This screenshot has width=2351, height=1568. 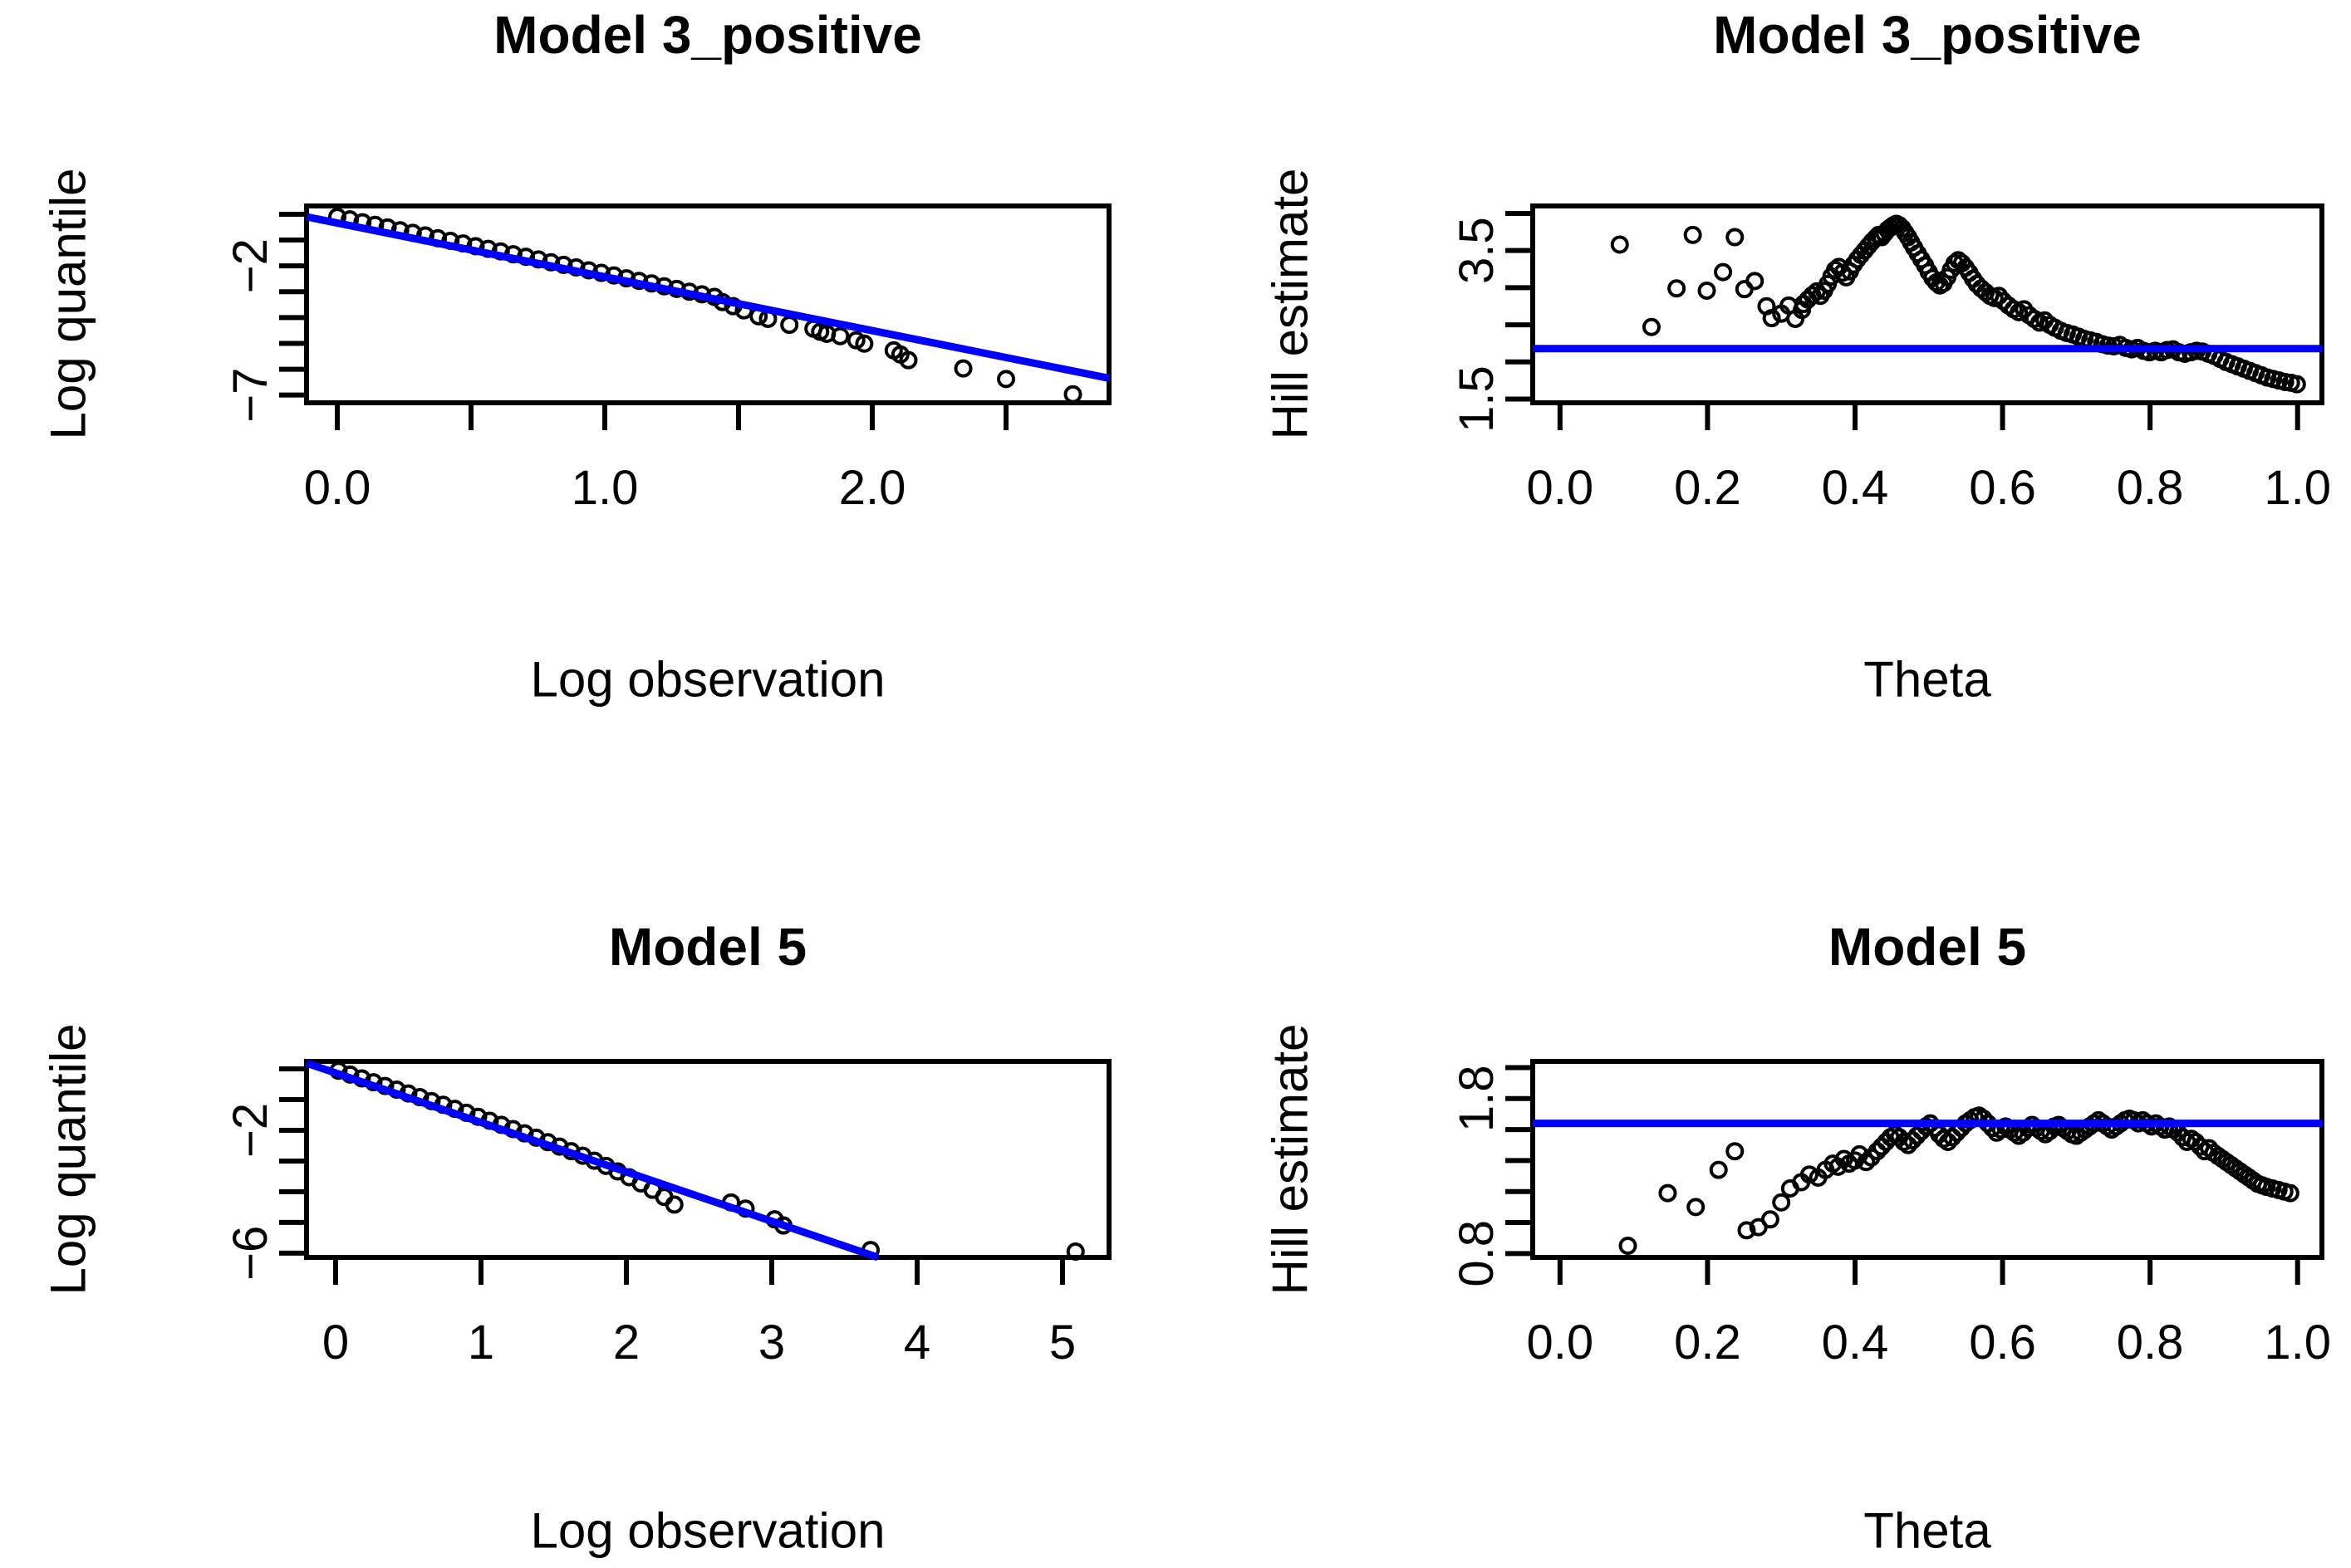 I want to click on plot-title-qq-model5: Model 5, so click(x=708, y=947).